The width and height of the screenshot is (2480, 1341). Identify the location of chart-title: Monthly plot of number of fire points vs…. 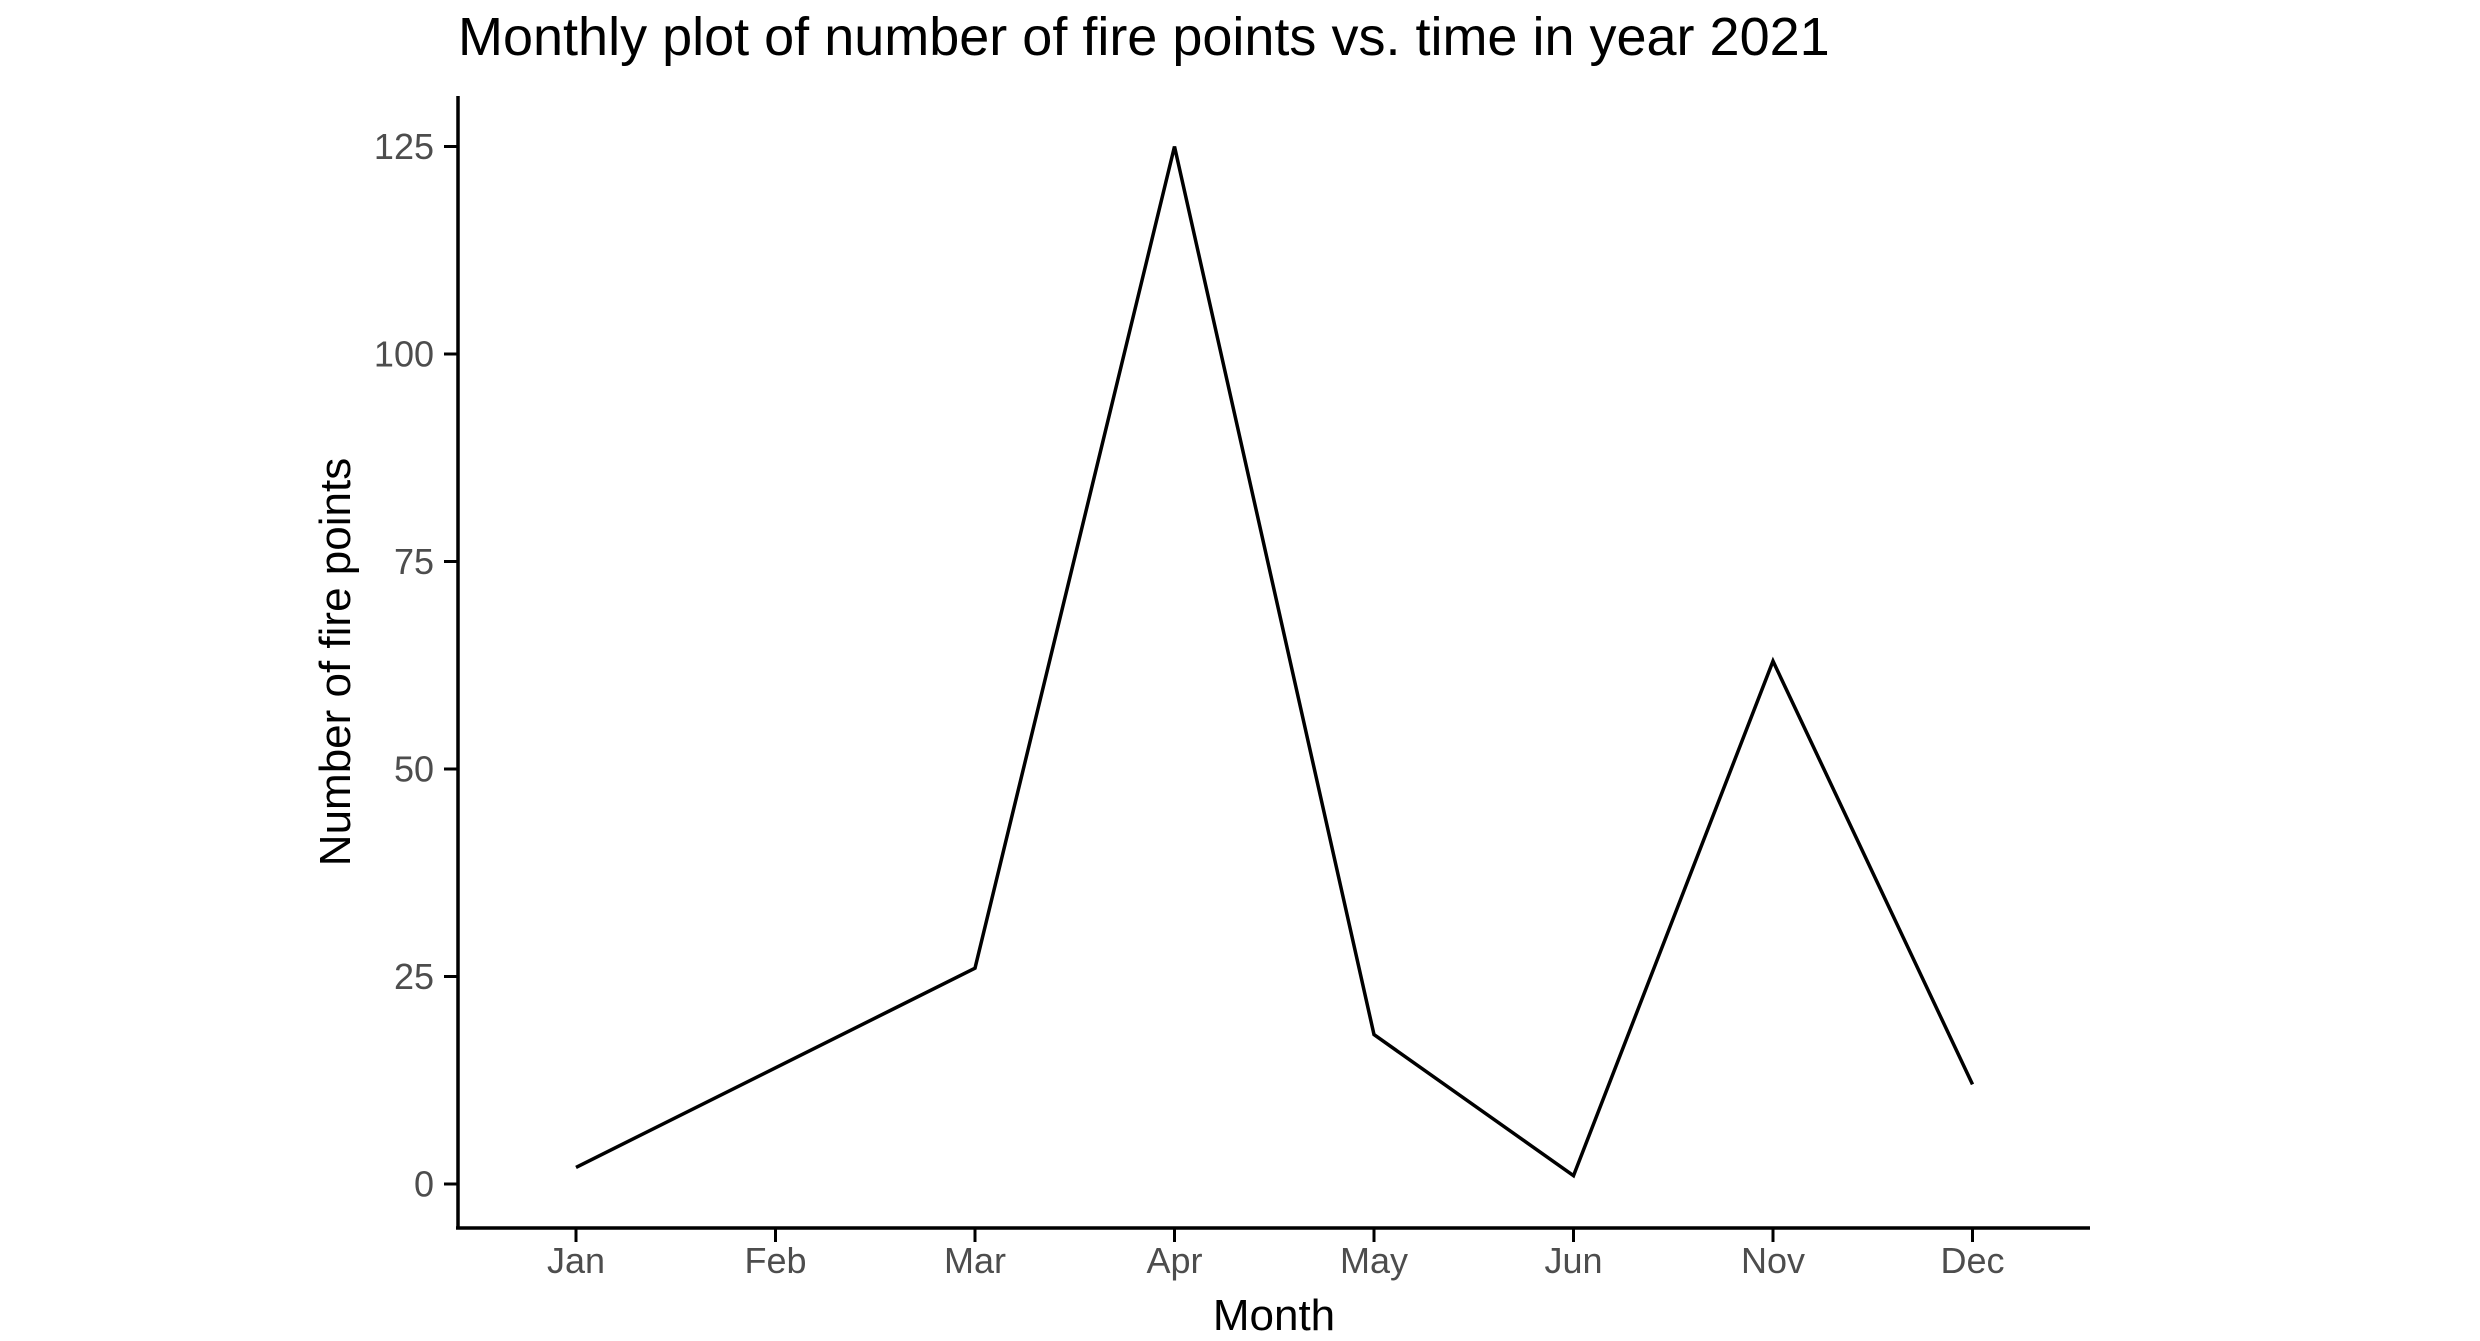
(1144, 37).